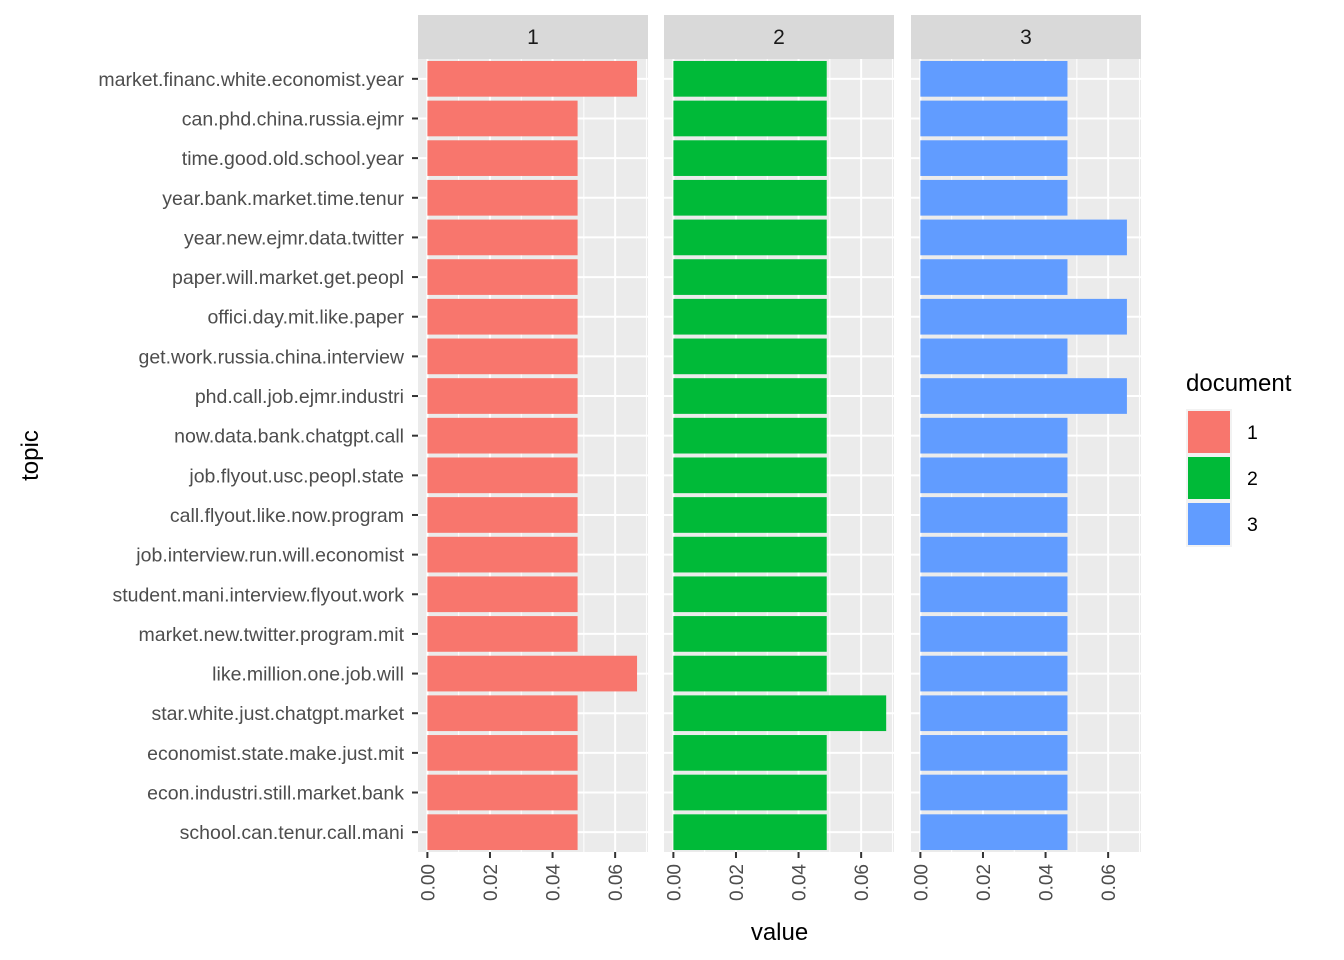 This screenshot has height=960, width=1344. I want to click on y-tick-label: offici.day.mit.like.paper, so click(305, 318).